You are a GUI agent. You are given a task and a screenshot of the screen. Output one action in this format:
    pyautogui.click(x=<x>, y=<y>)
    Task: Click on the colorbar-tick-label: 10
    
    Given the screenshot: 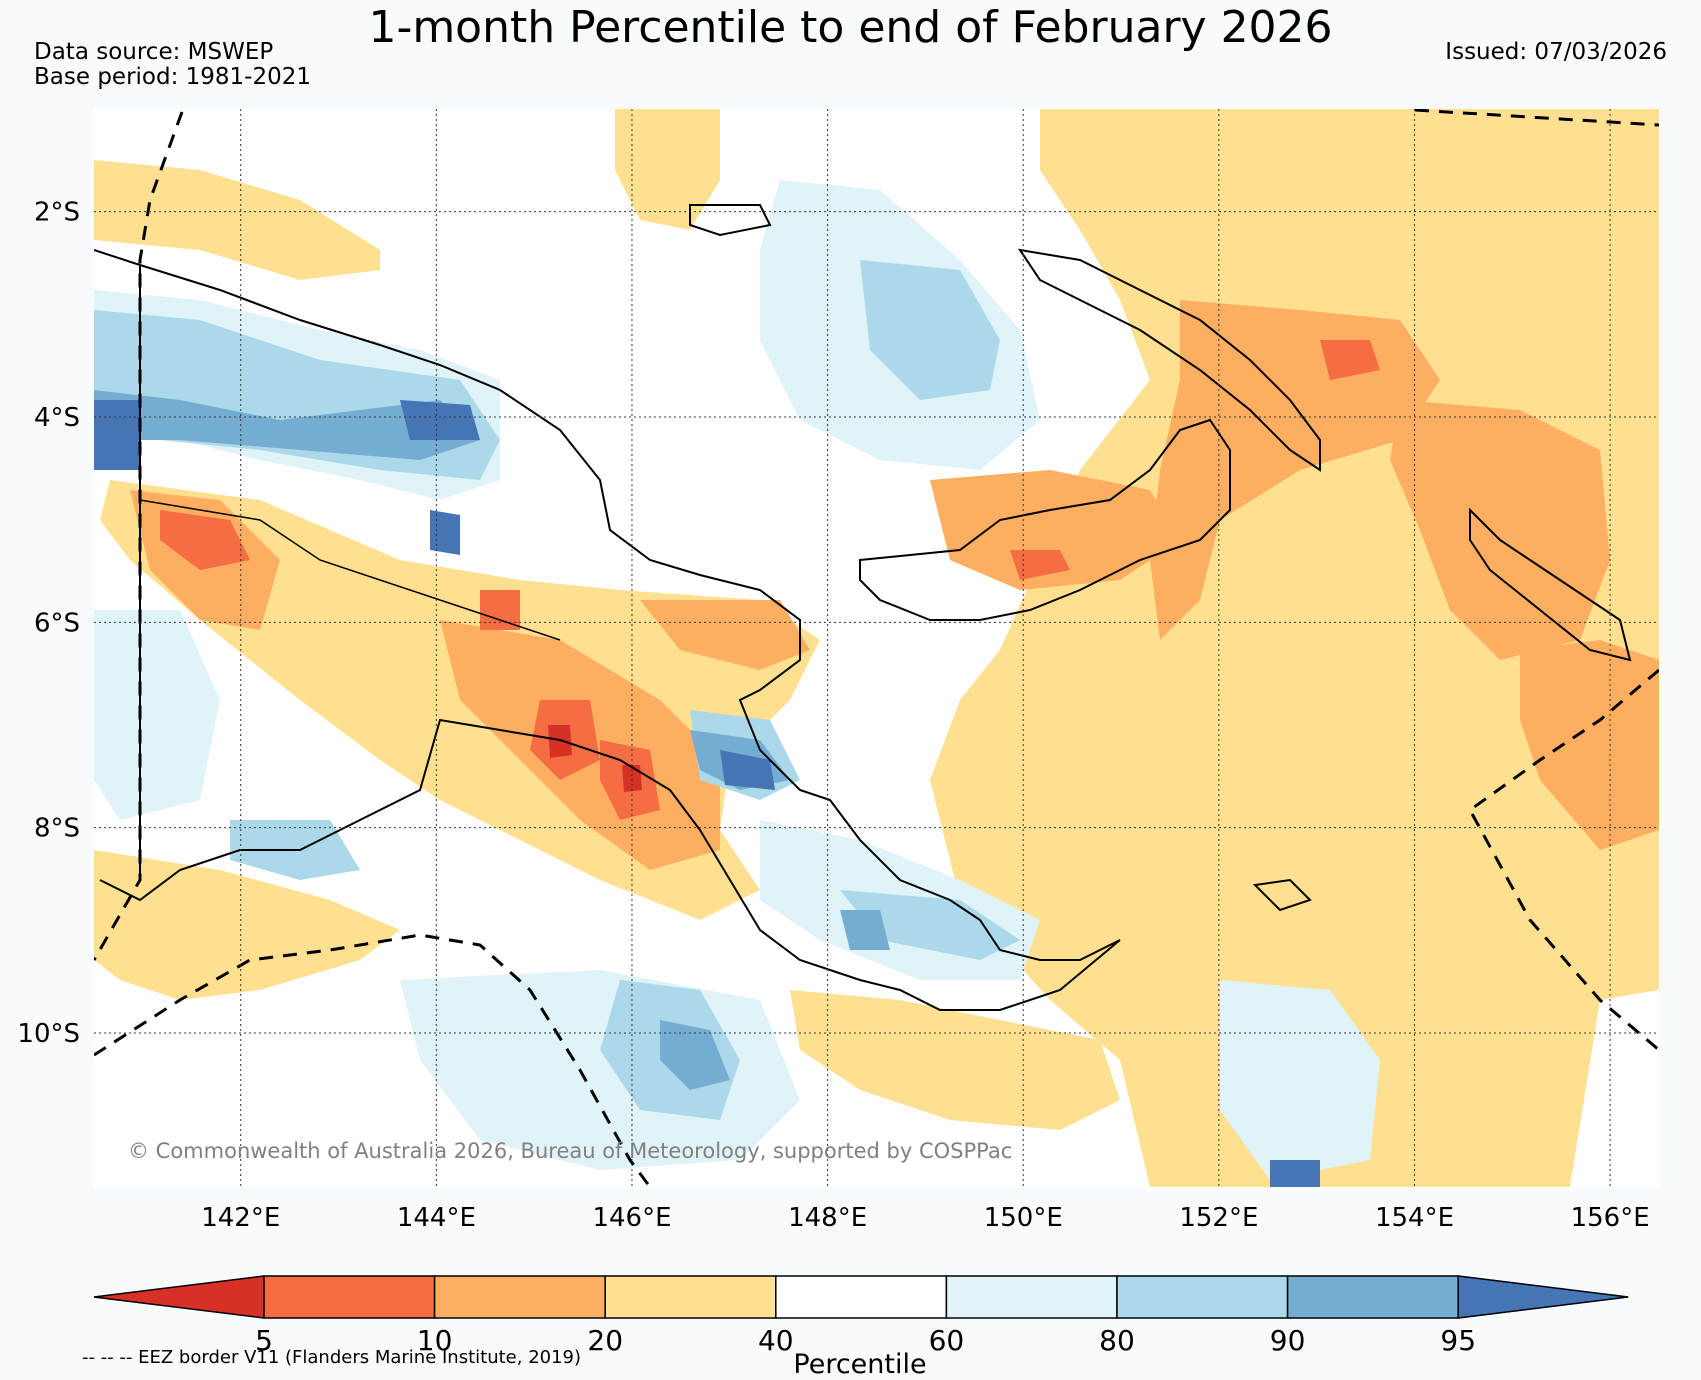 What is the action you would take?
    pyautogui.click(x=435, y=1340)
    